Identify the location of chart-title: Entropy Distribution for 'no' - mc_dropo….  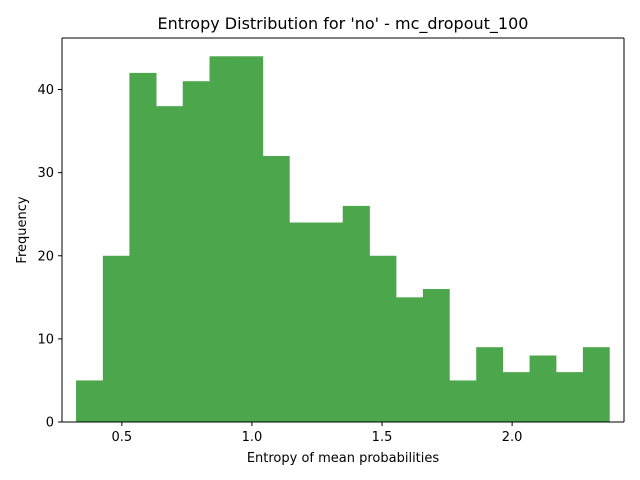
(343, 24).